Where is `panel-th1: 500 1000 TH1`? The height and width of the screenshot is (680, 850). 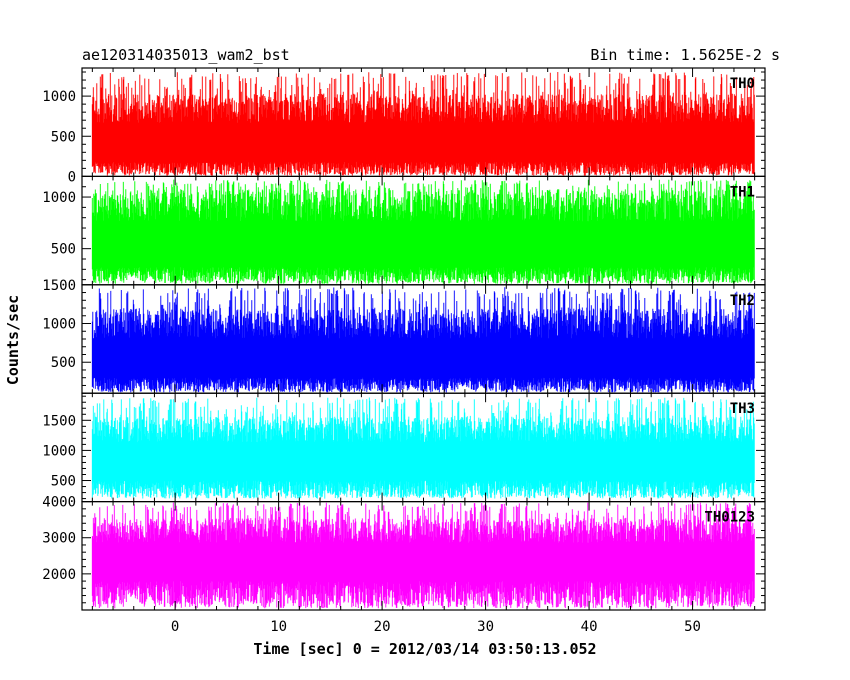 panel-th1: 500 1000 TH1 is located at coordinates (404, 230).